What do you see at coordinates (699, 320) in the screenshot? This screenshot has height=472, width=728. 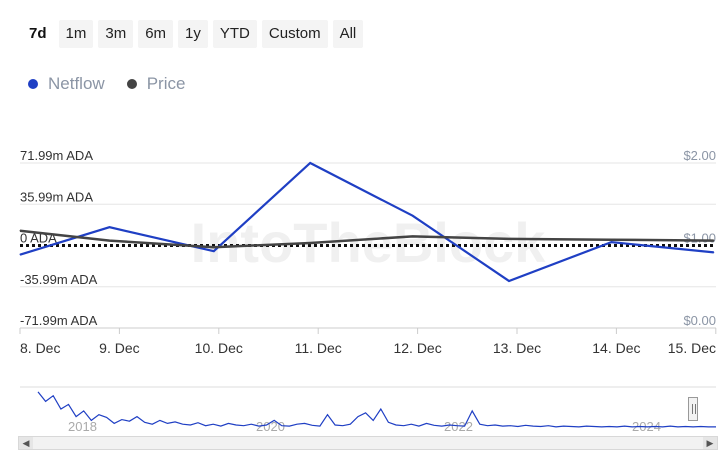 I see `right-axis-tick-label: $0.00` at bounding box center [699, 320].